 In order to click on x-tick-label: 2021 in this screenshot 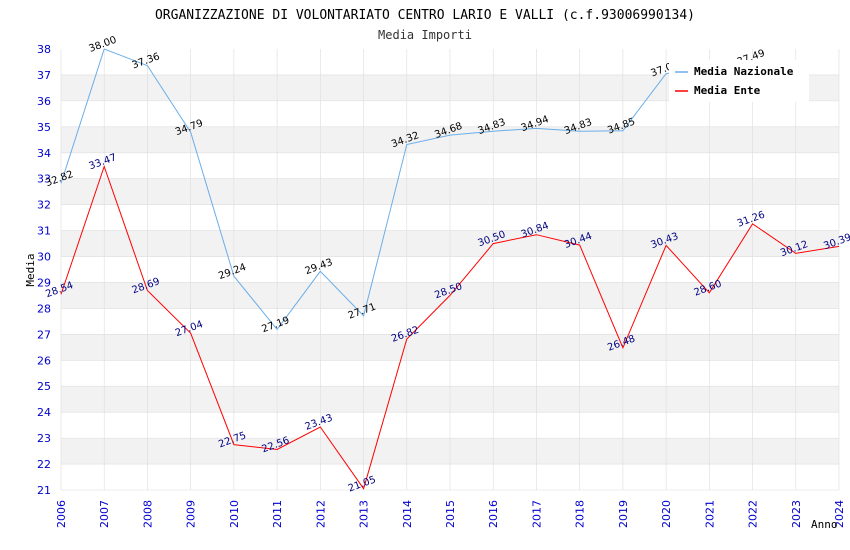, I will do `click(709, 514)`.